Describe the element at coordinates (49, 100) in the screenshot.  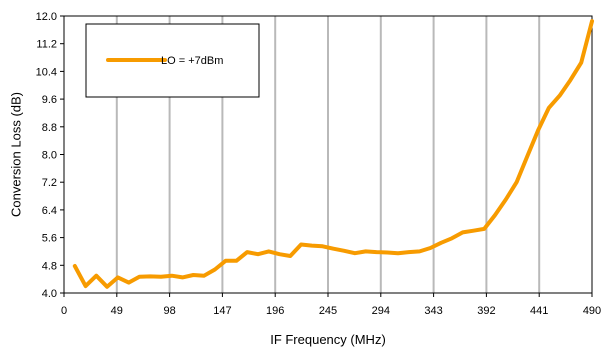
I see `y-tick-label-9.6: 9.6` at that location.